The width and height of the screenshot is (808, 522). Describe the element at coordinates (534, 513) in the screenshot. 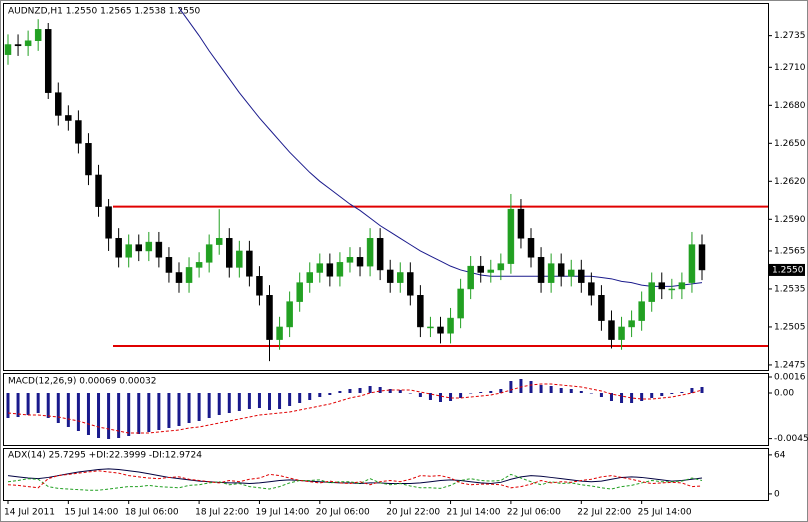

I see `x-tick-label: 22 Jul 06:00` at that location.